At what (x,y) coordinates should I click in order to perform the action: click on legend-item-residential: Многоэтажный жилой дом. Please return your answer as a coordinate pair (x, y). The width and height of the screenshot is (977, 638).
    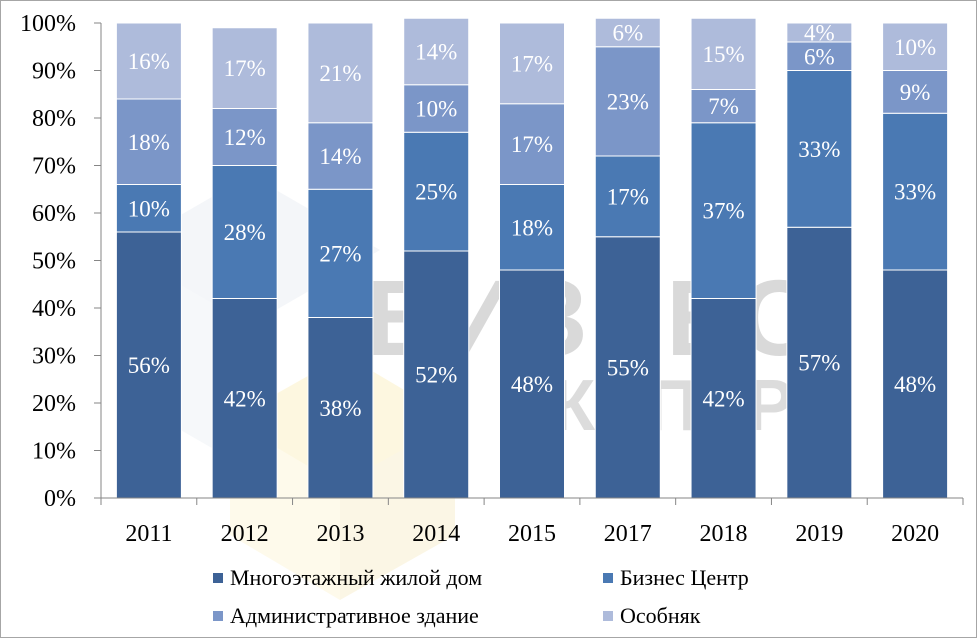
    Looking at the image, I should click on (347, 578).